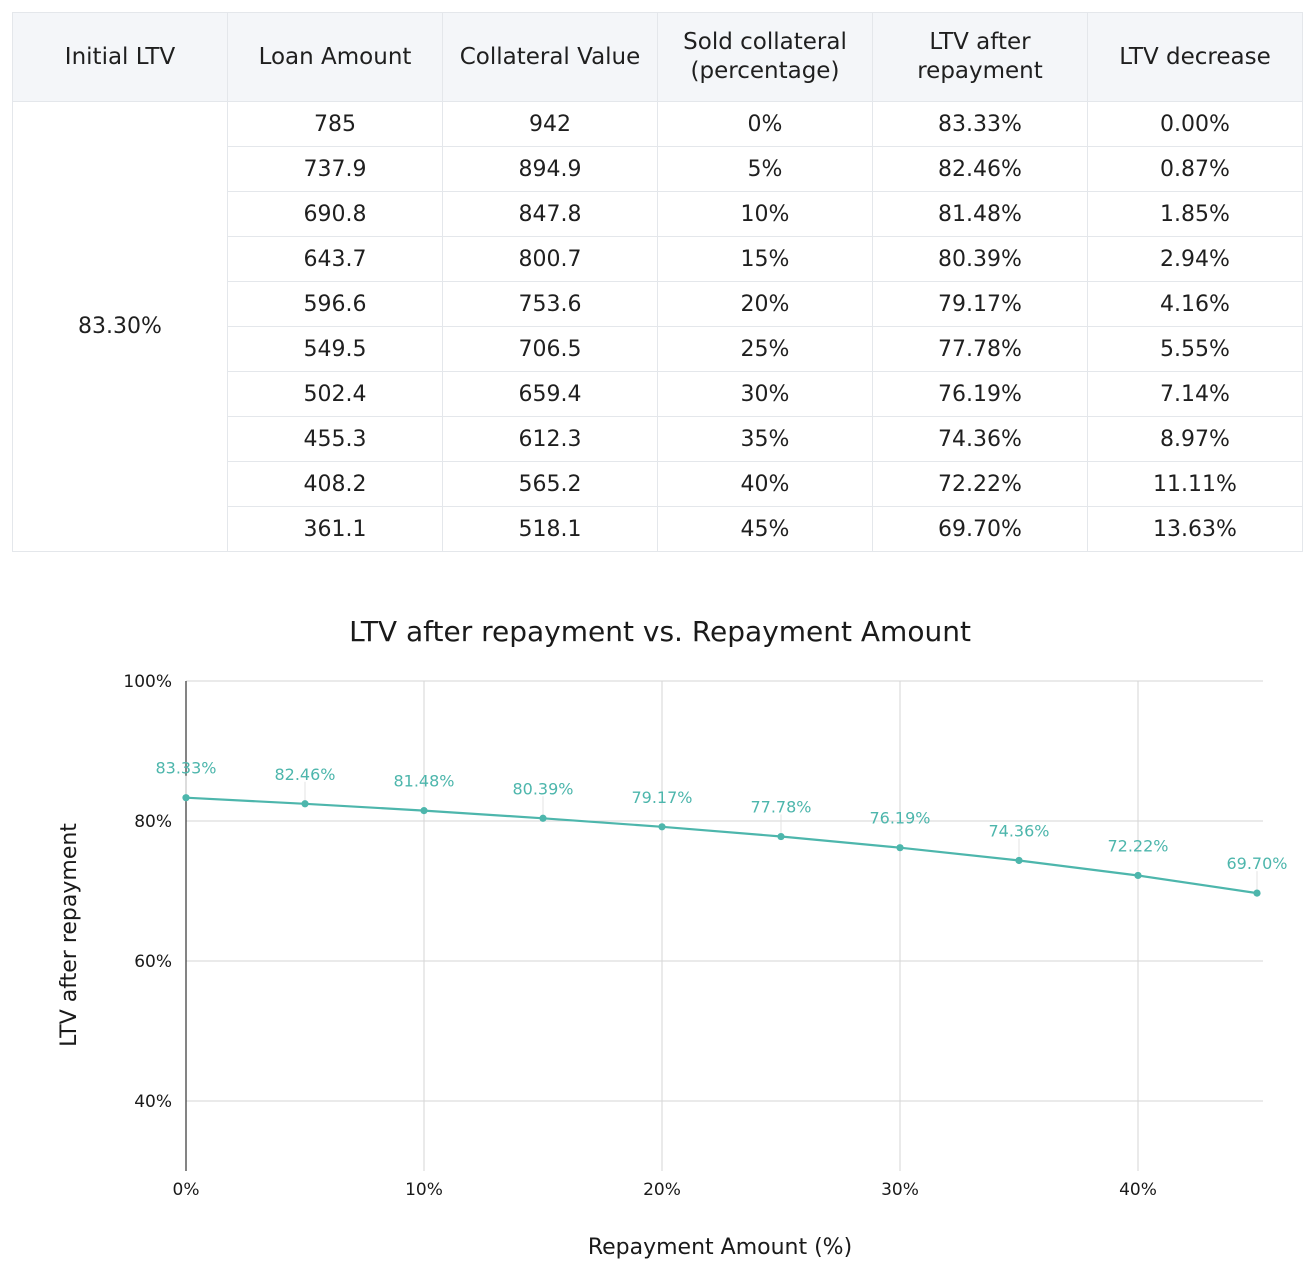 The image size is (1314, 1286). I want to click on table-row: 643.7 800.7 15% 80.39% 2.94%, so click(658, 259).